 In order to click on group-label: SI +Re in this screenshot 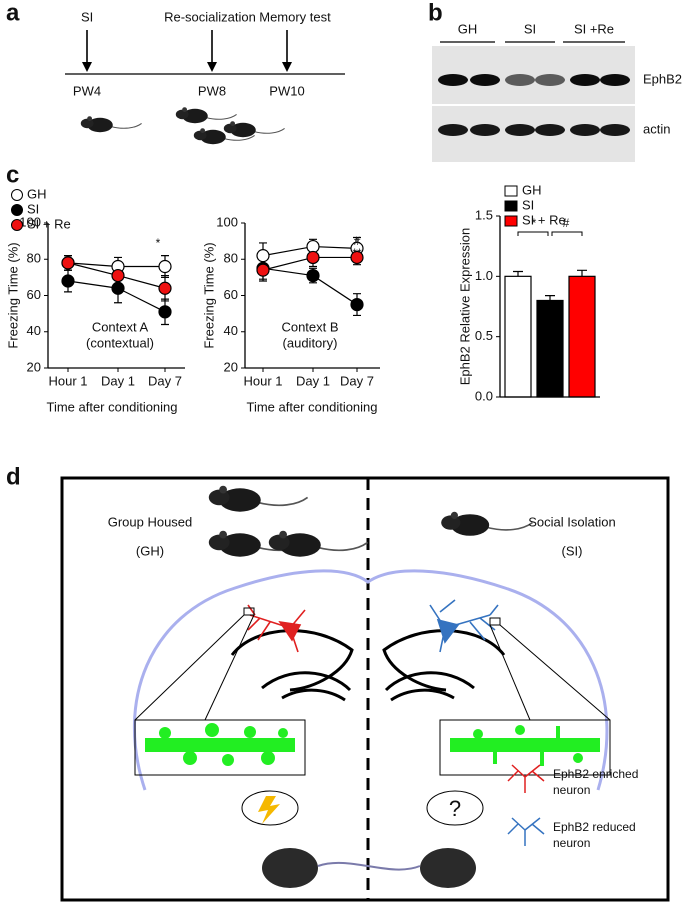, I will do `click(594, 28)`.